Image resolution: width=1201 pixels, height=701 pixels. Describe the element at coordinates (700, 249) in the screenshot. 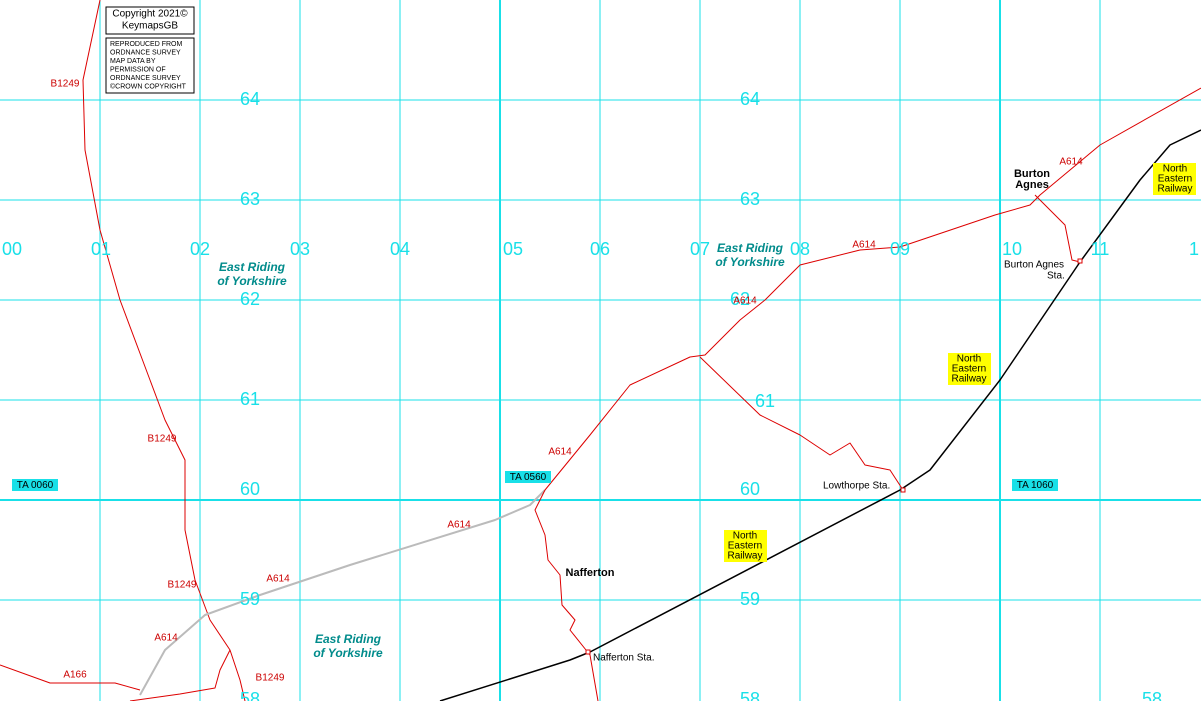

I see `easting-label: 07` at that location.